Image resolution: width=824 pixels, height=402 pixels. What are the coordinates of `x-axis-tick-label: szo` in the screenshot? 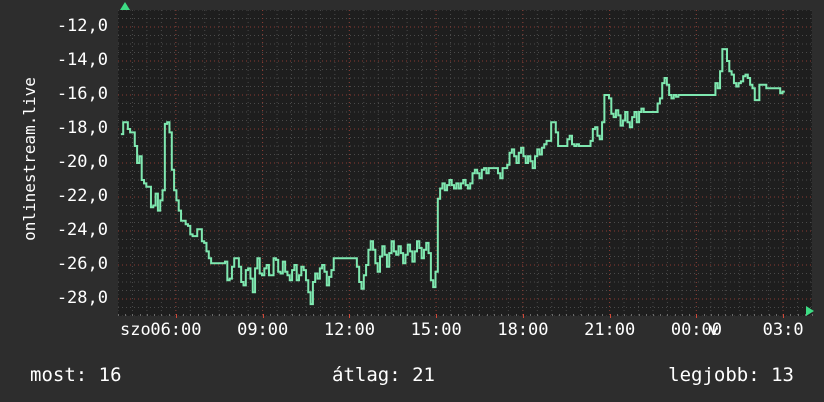 It's located at (135, 330).